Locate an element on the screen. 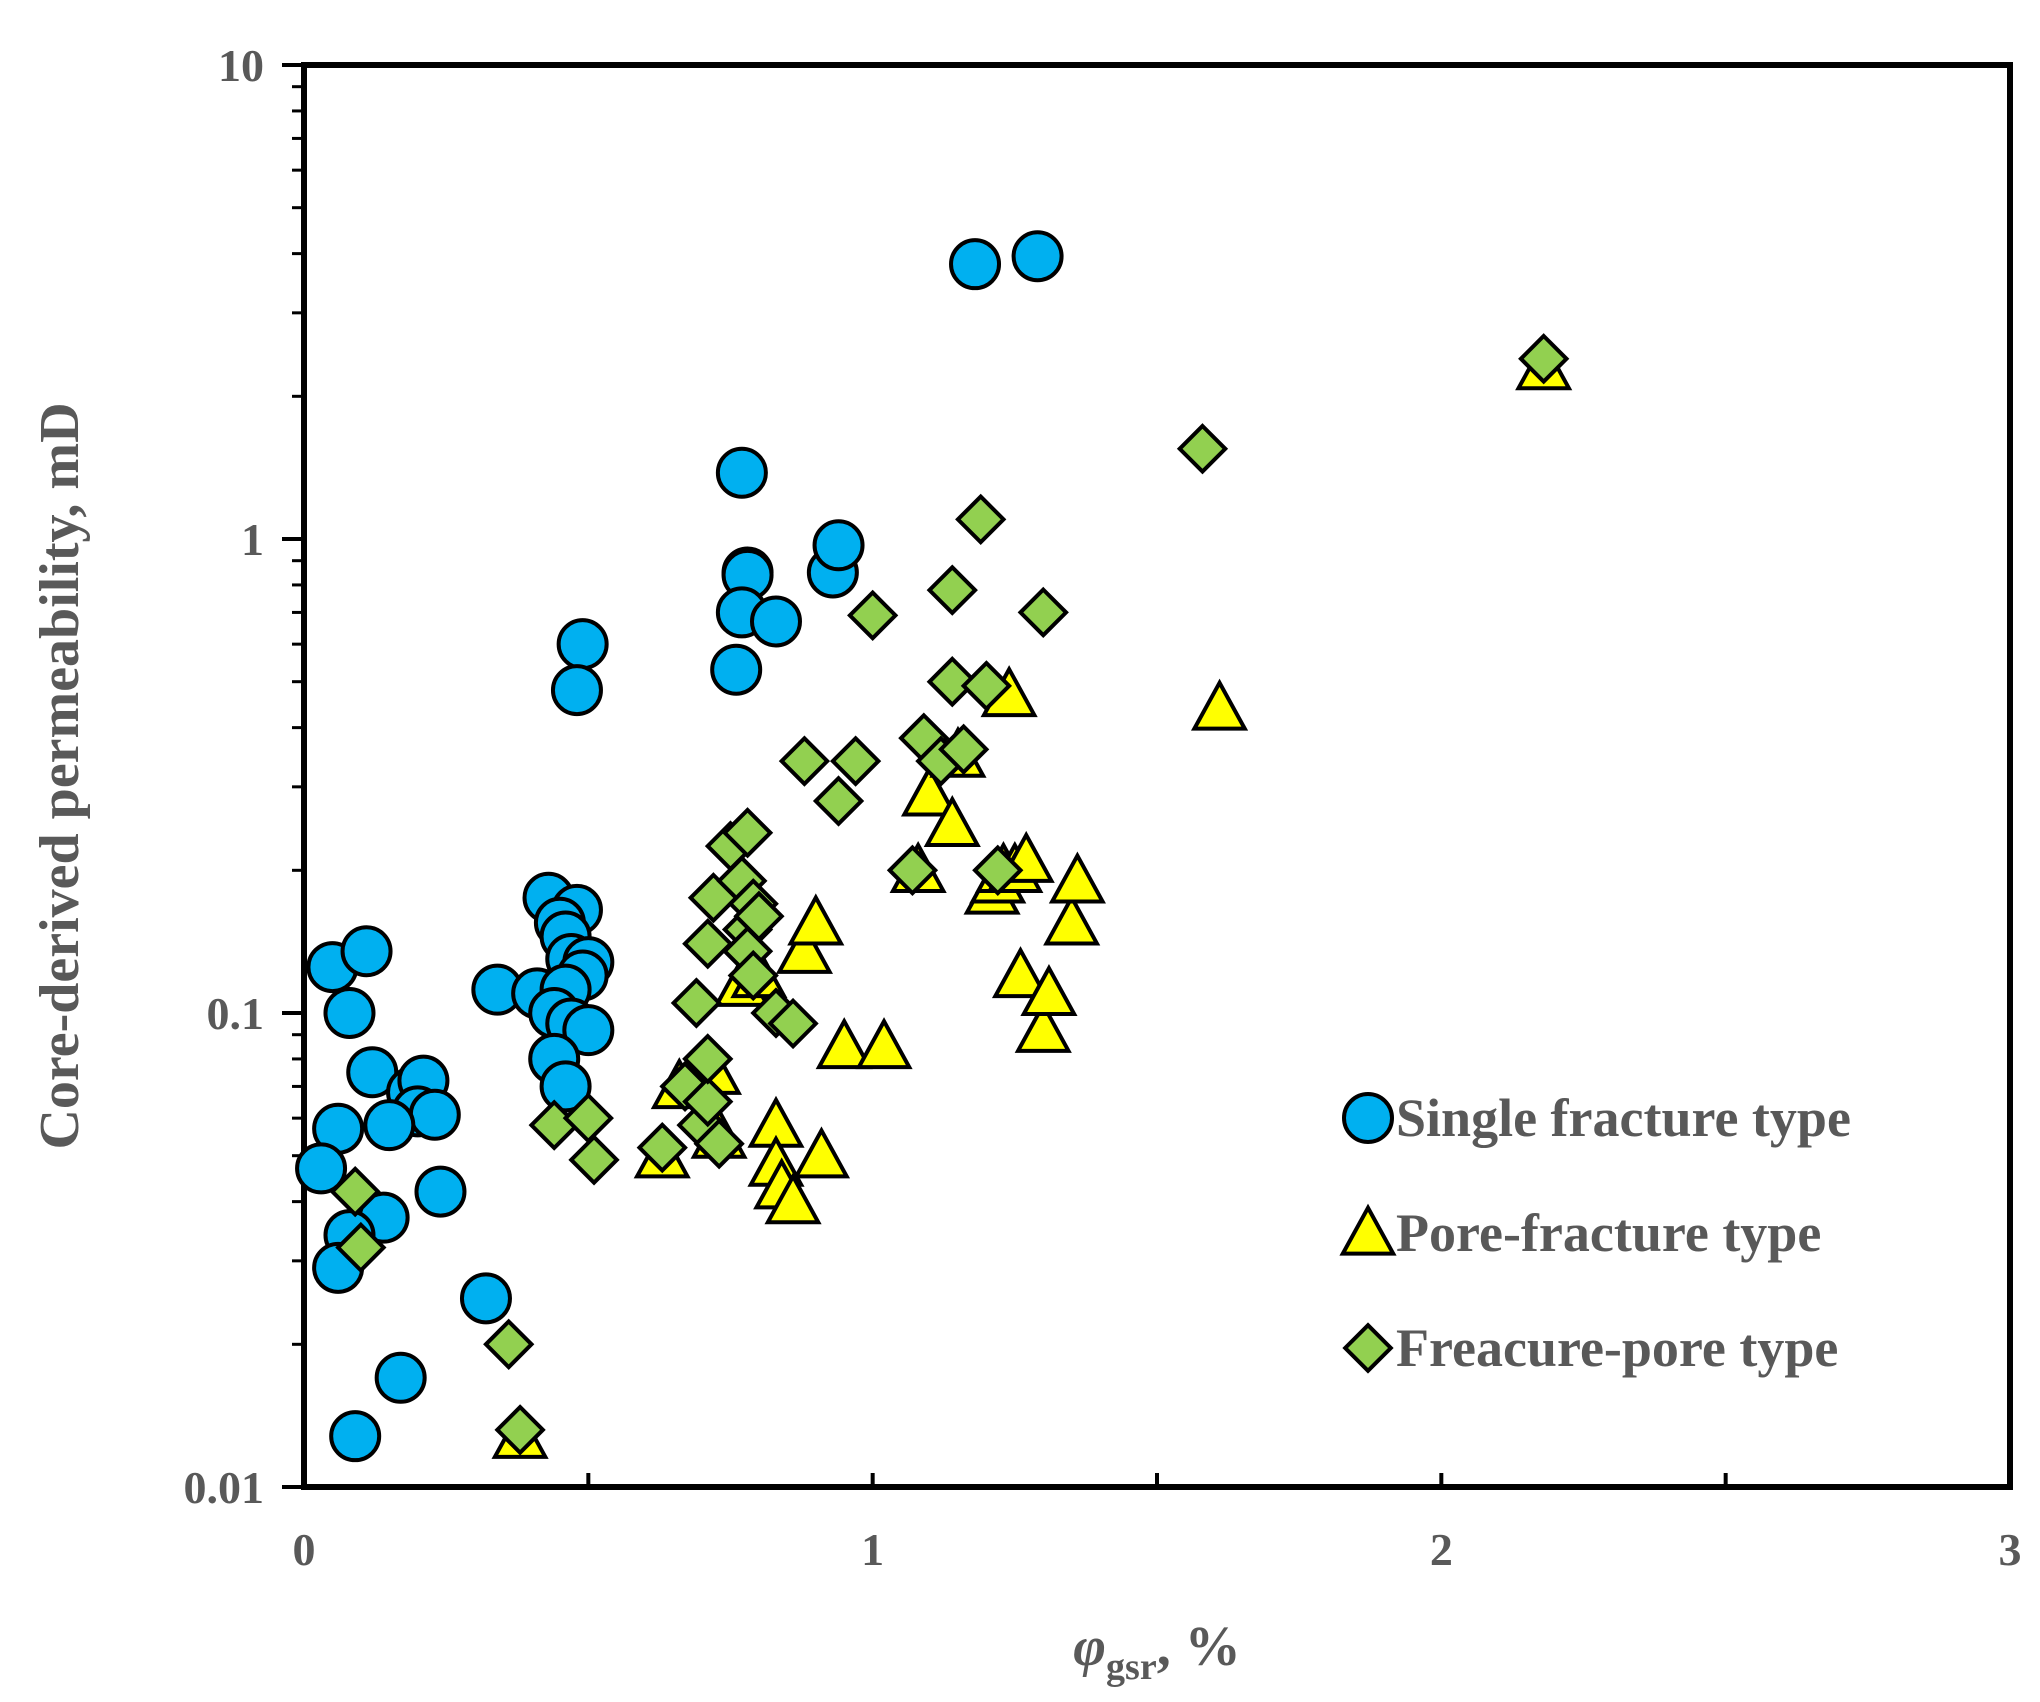 The height and width of the screenshot is (1702, 2040). y-axis-title: Core-derived permeability, mD is located at coordinates (60, 775).